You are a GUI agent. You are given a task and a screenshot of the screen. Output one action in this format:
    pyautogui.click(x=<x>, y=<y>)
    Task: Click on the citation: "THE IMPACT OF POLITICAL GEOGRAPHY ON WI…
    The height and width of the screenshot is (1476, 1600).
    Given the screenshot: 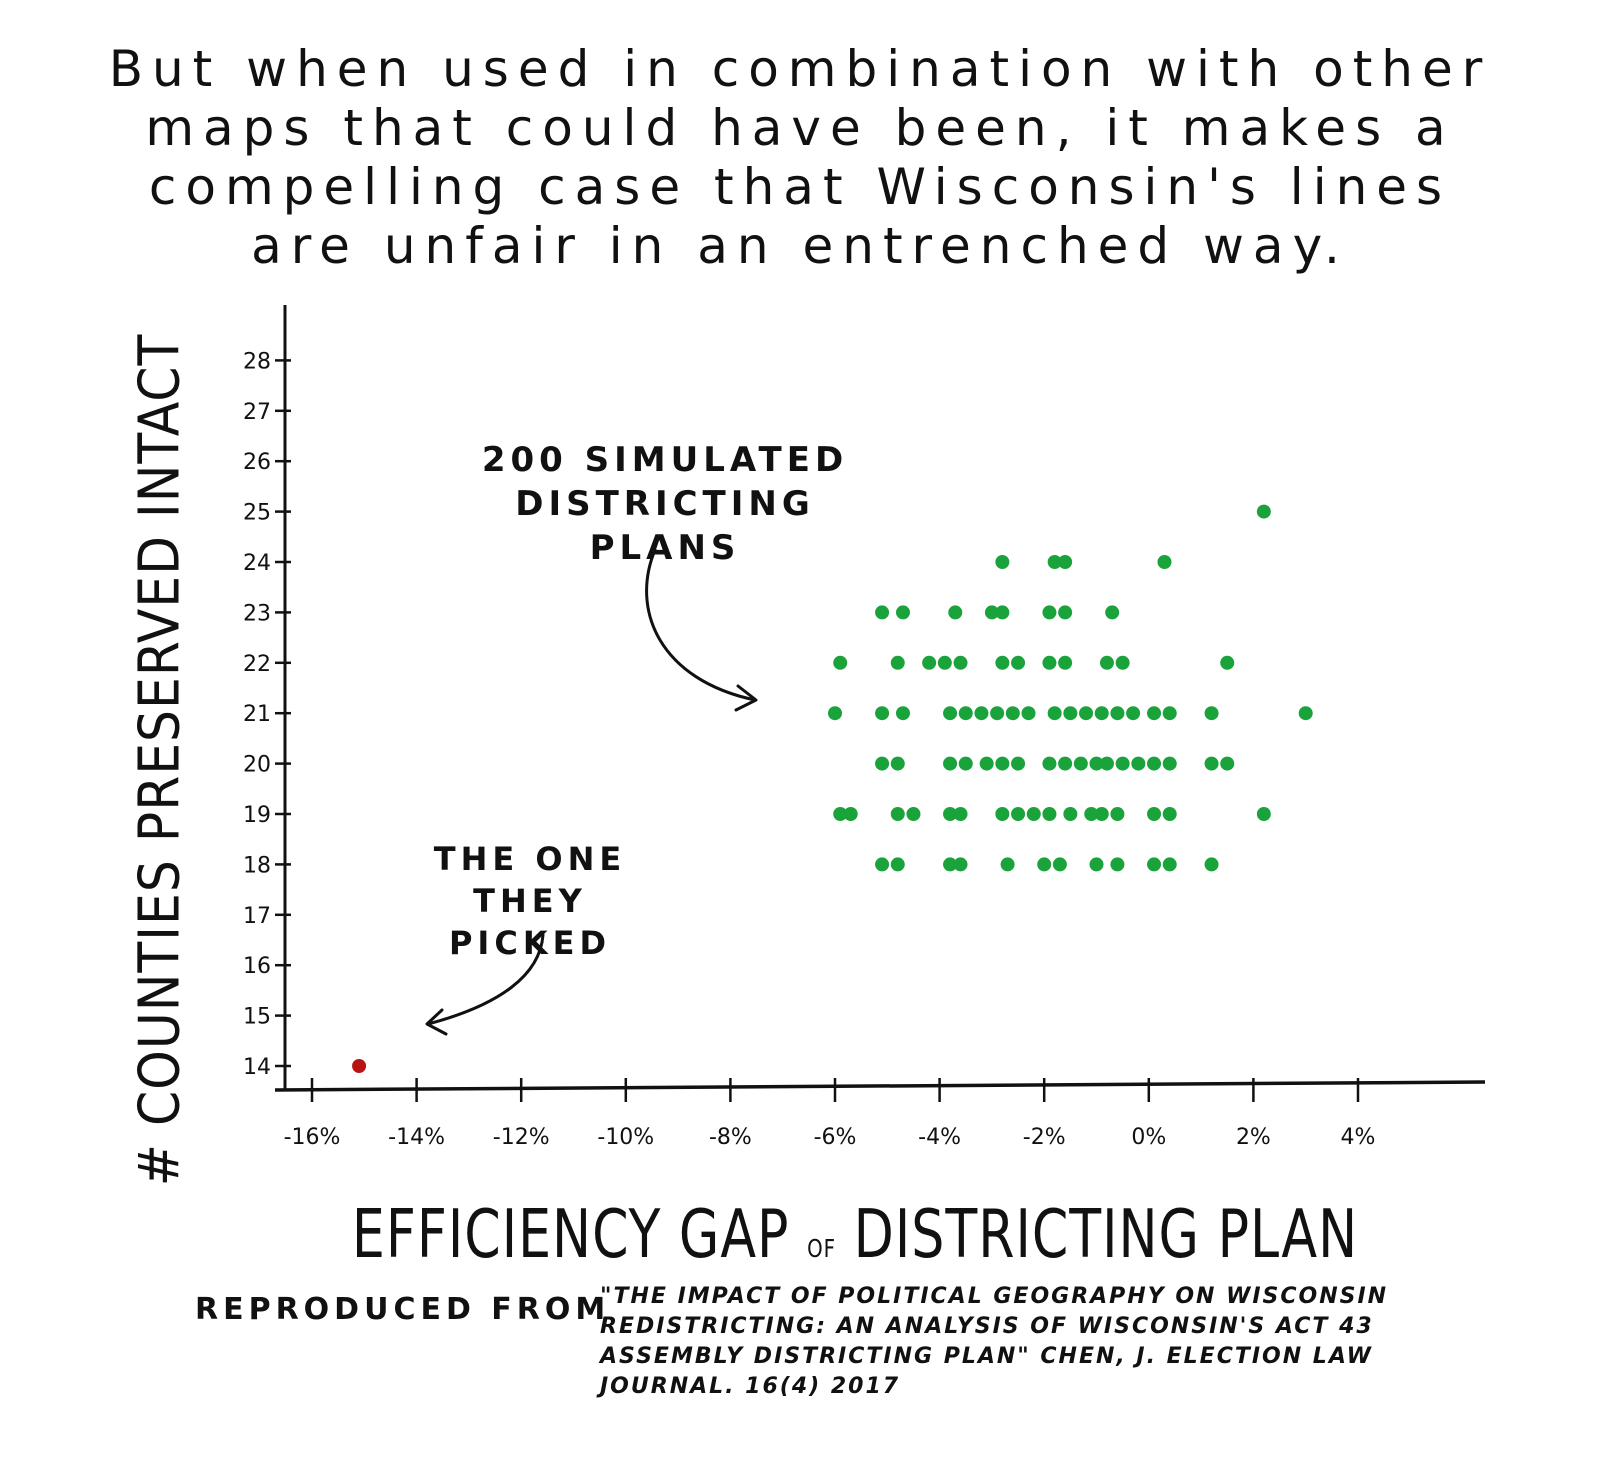 What is the action you would take?
    pyautogui.click(x=1000, y=1342)
    